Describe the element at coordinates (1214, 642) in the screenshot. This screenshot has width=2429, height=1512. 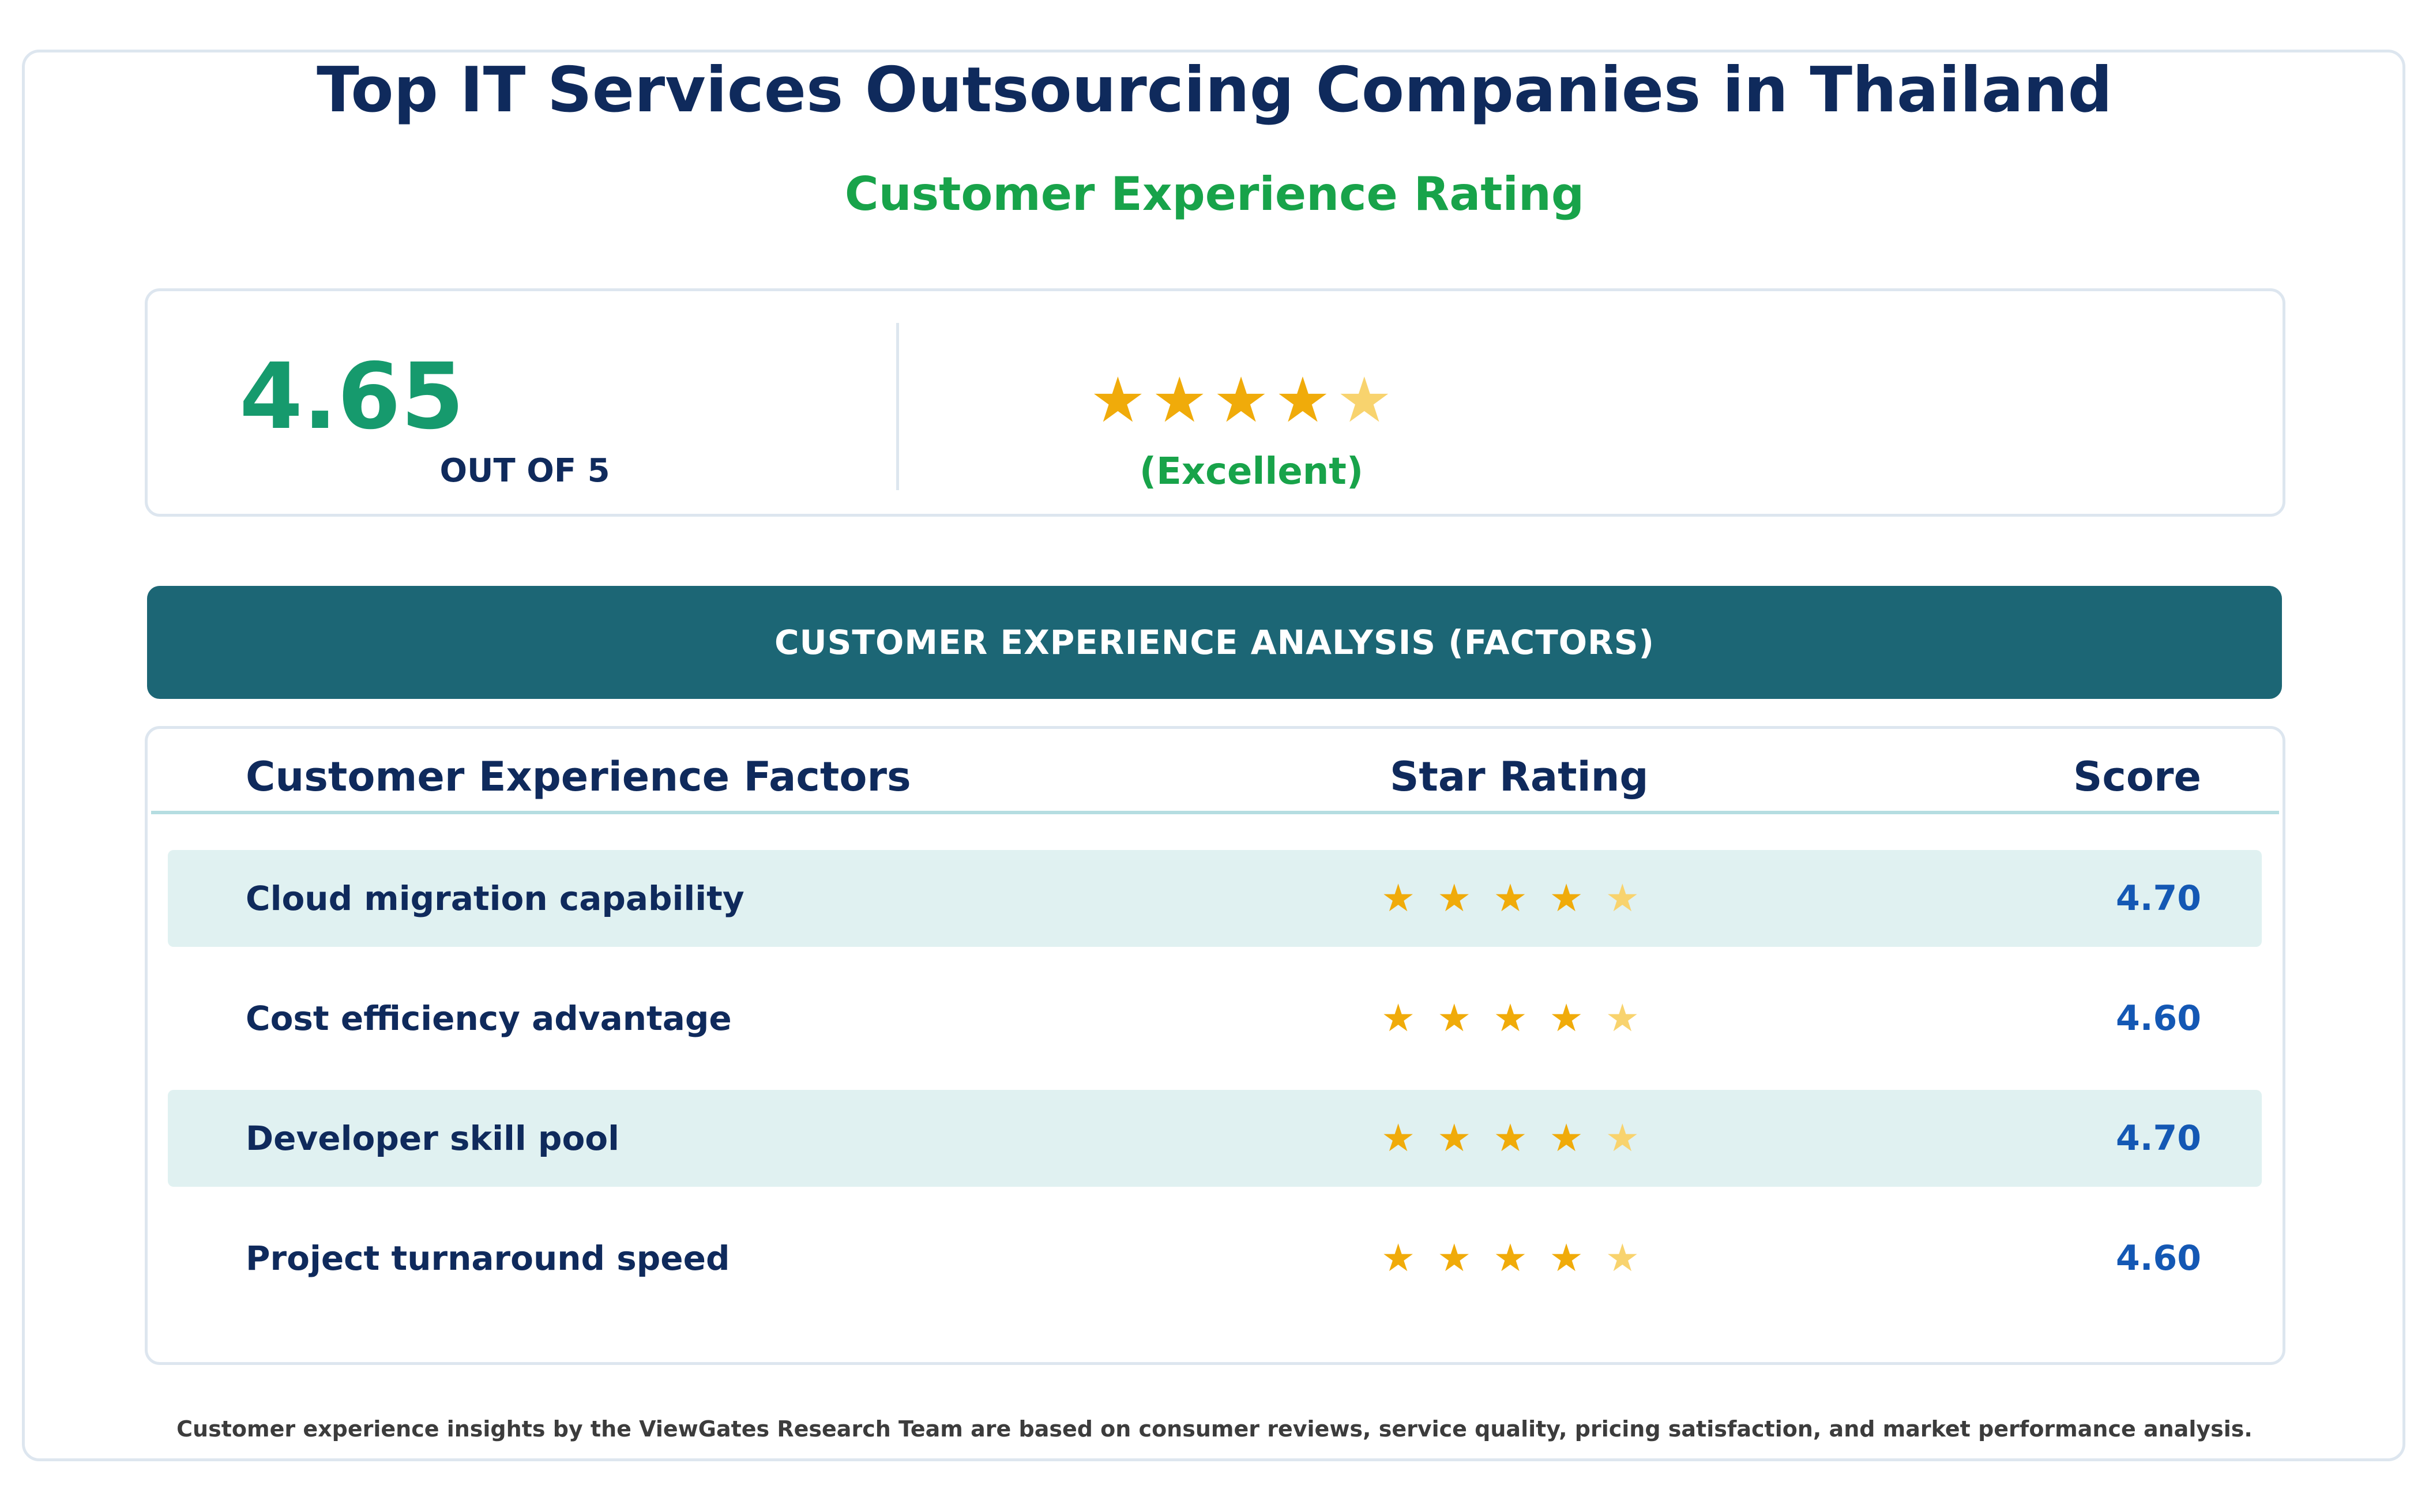
I see `analysis-banner: CUSTOMER EXPERIENCE ANALYSIS (FACTORS)` at that location.